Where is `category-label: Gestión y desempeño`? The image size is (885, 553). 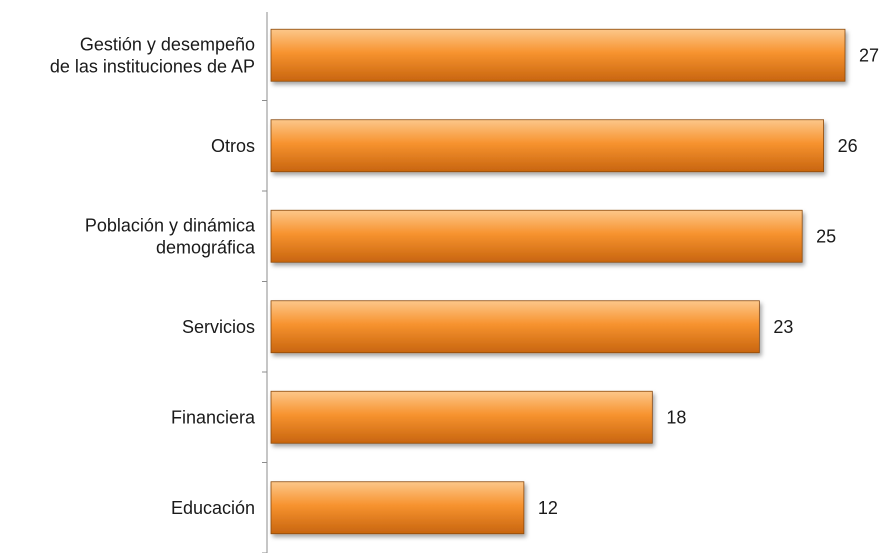
category-label: Gestión y desempeño is located at coordinates (167, 44).